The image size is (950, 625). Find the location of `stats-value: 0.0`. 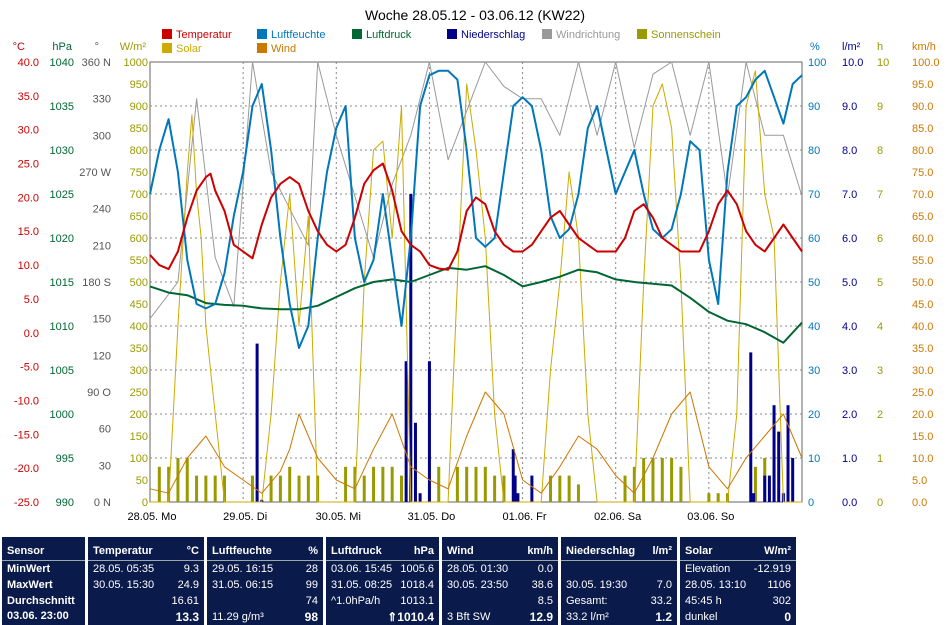

stats-value: 0.0 is located at coordinates (545, 569).